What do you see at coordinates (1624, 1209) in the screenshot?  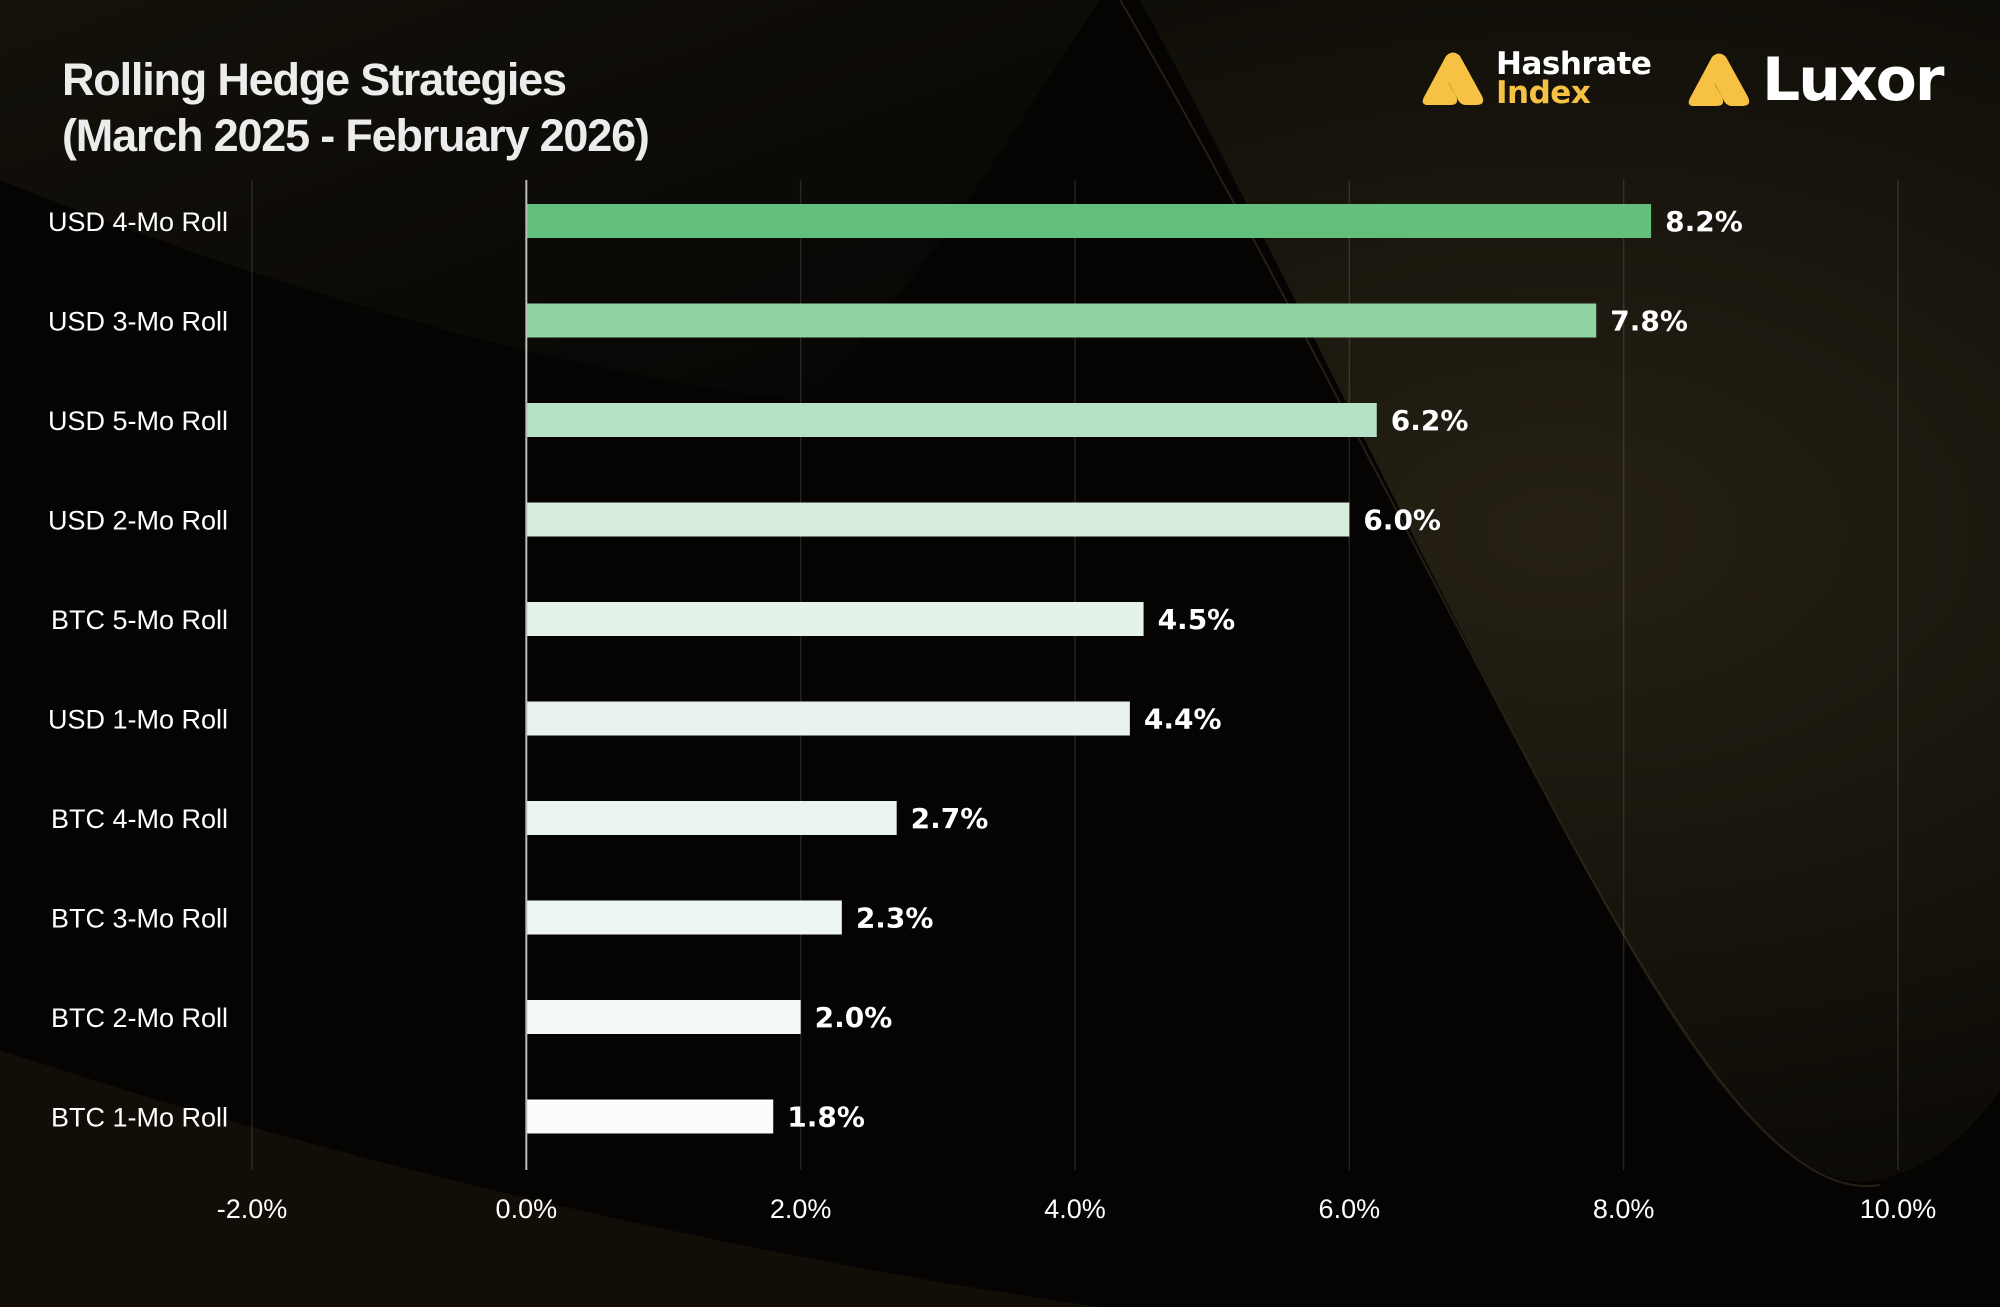 I see `x-tick-label: 8.0%` at bounding box center [1624, 1209].